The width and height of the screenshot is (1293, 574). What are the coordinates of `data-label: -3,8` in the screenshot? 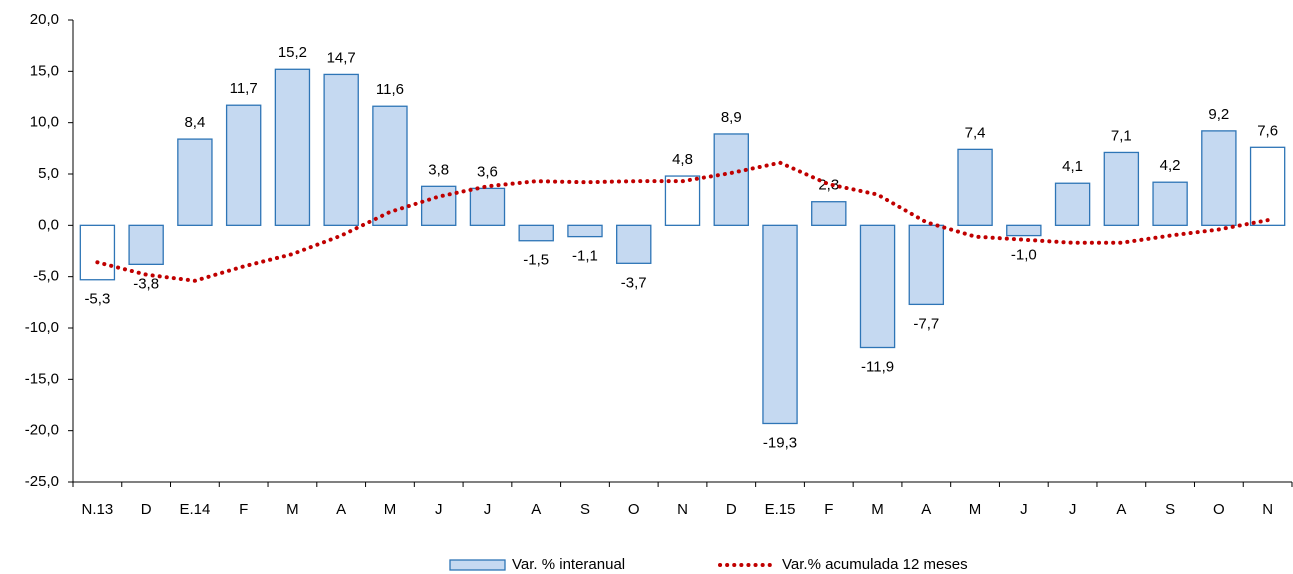 It's located at (146, 283).